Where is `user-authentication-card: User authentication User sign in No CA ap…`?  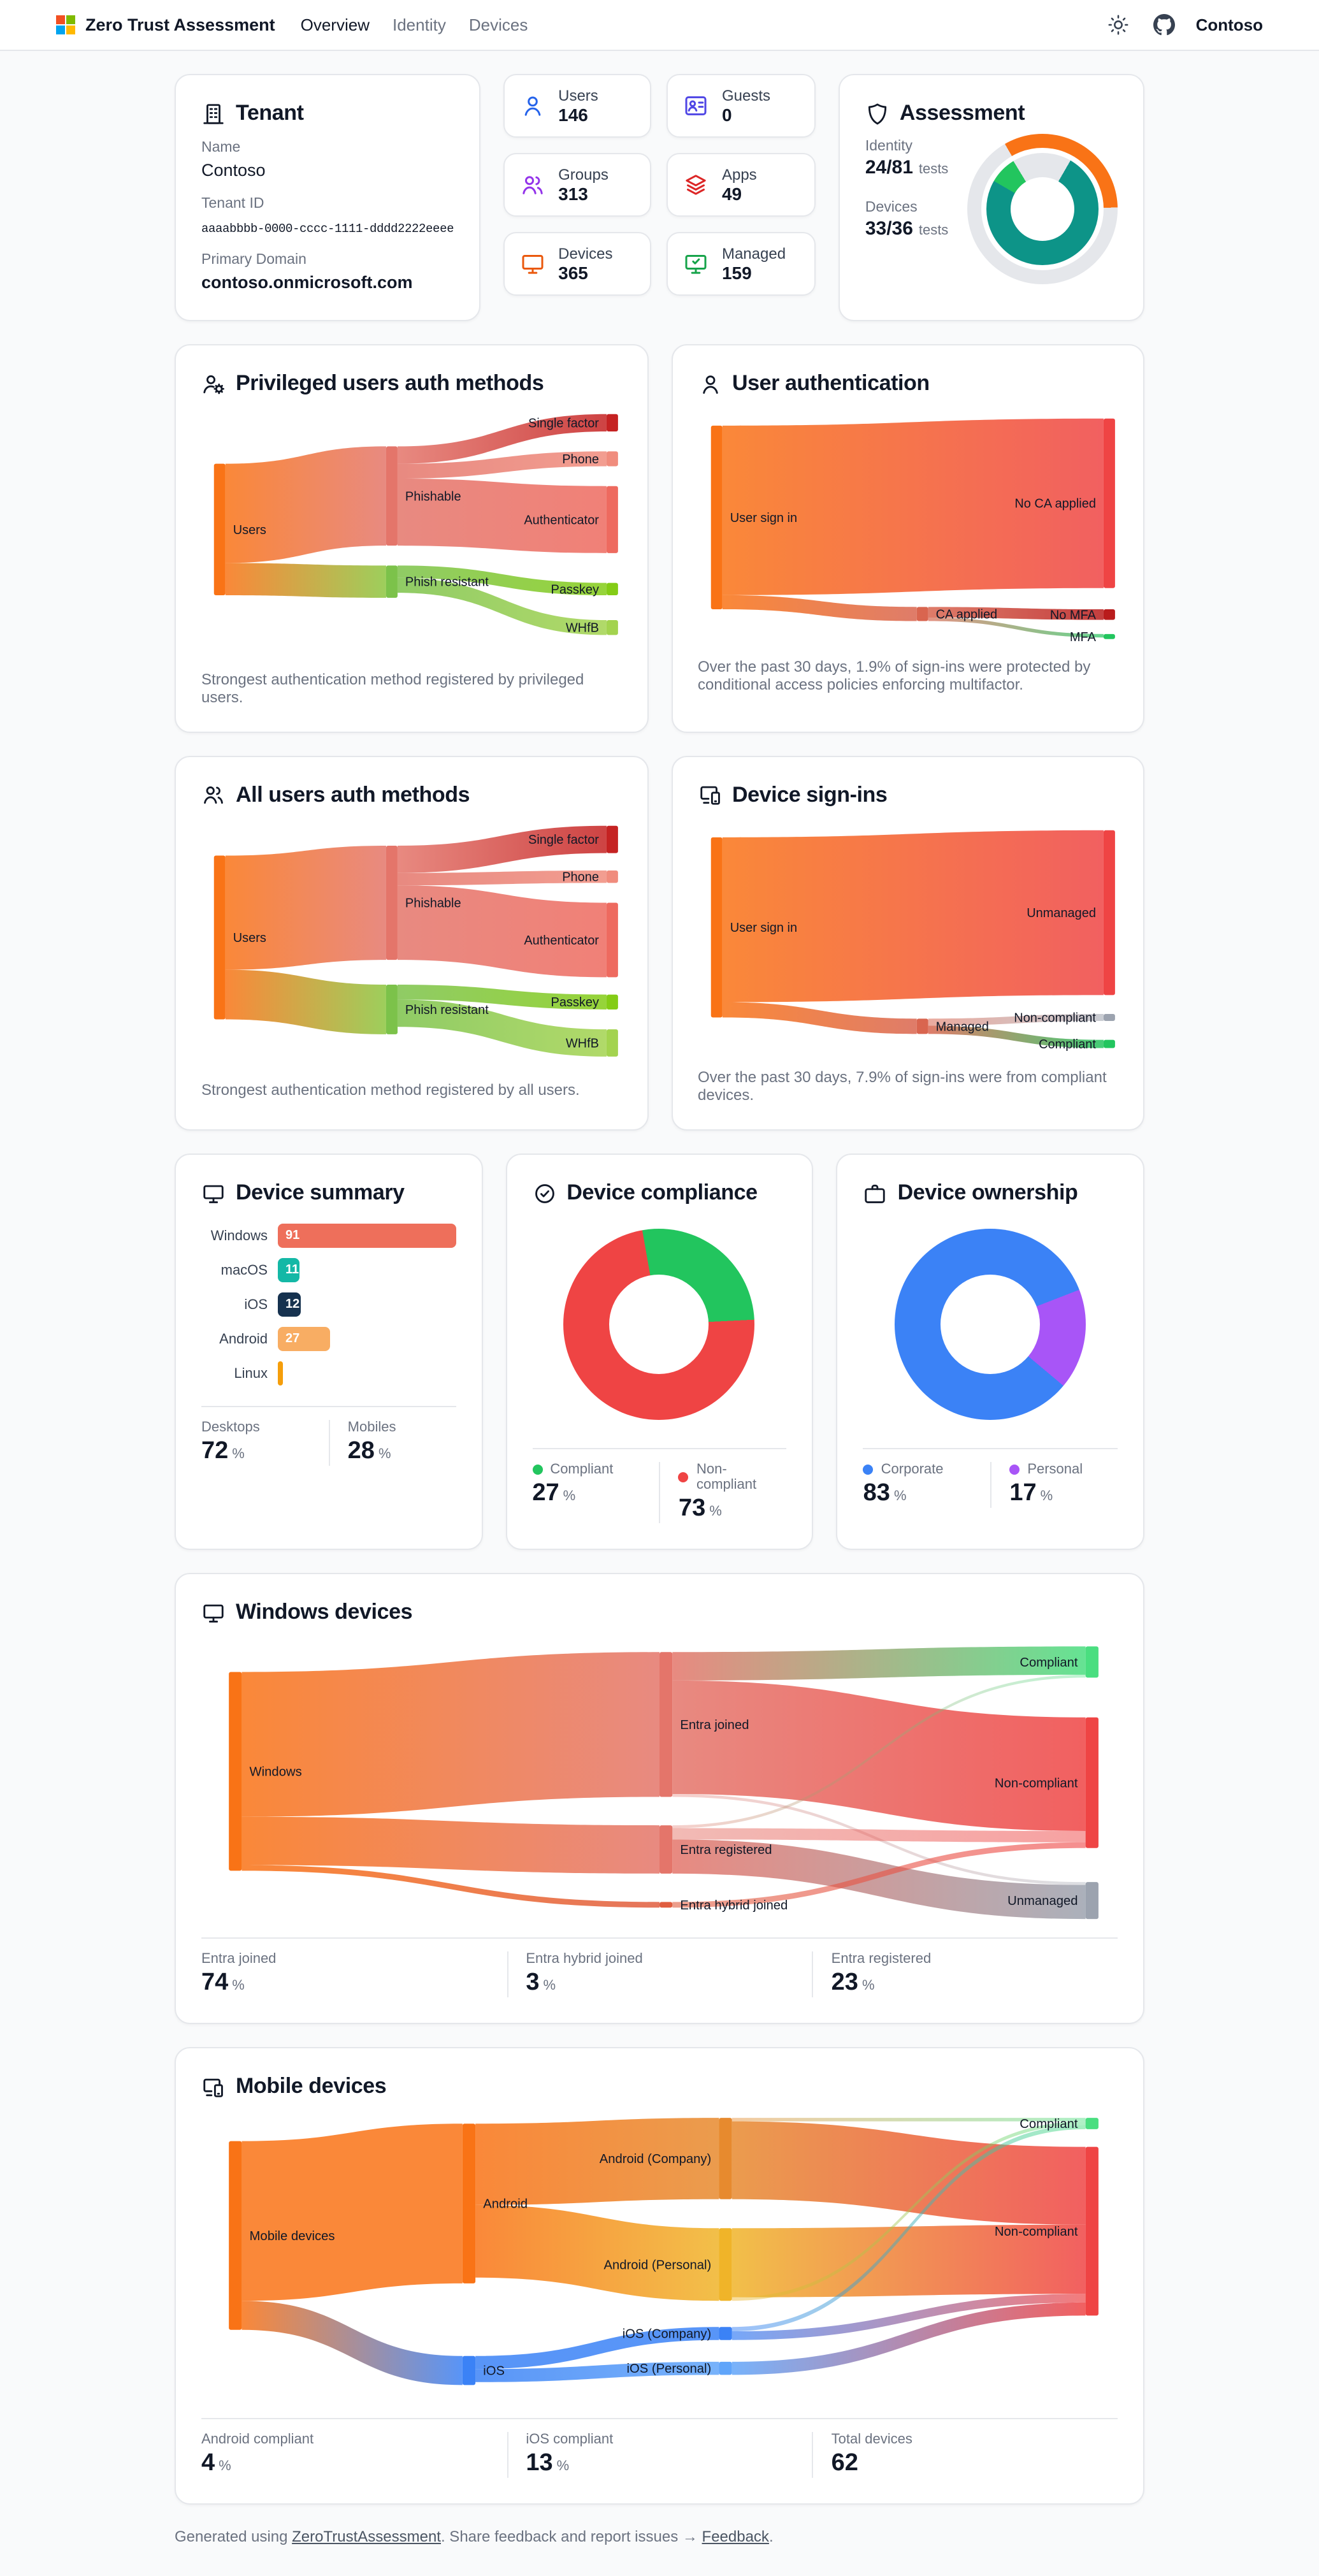 user-authentication-card: User authentication User sign in No CA ap… is located at coordinates (907, 538).